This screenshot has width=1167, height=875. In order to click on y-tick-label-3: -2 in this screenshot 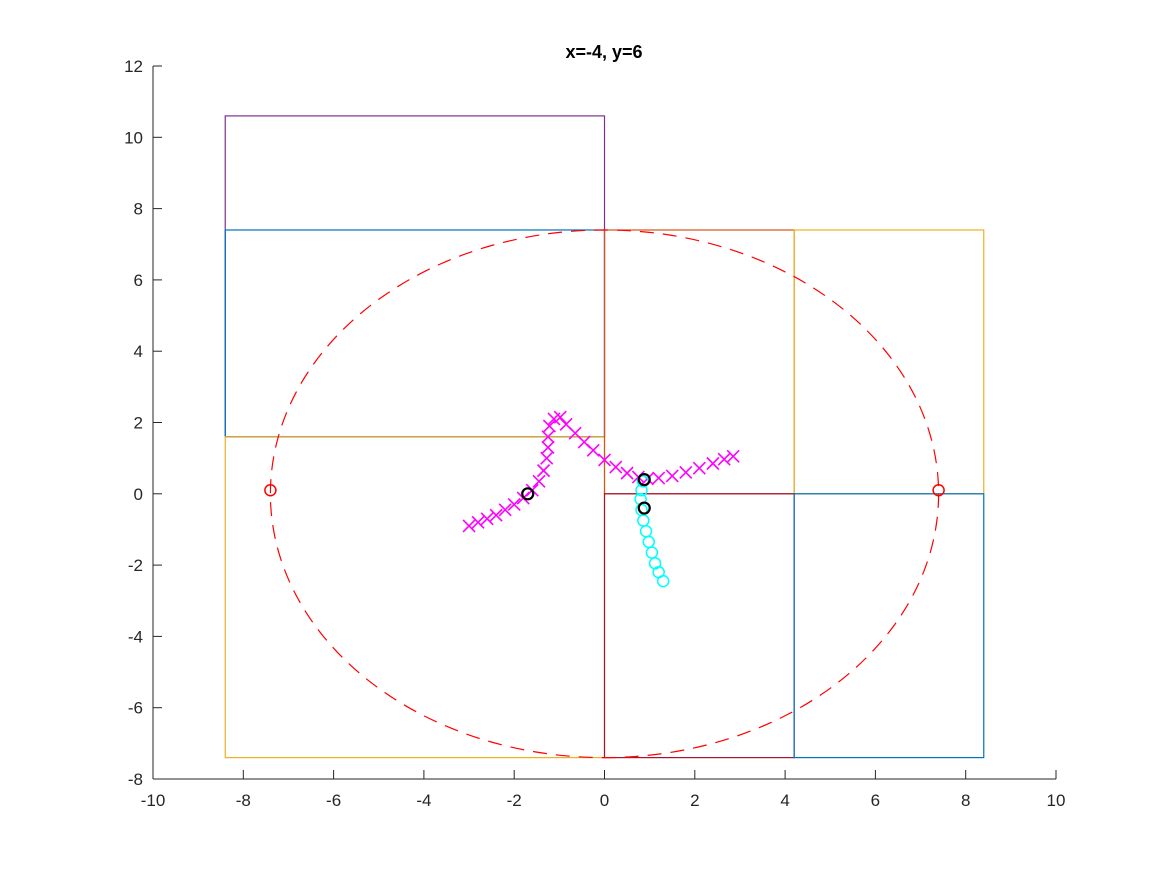, I will do `click(135, 565)`.